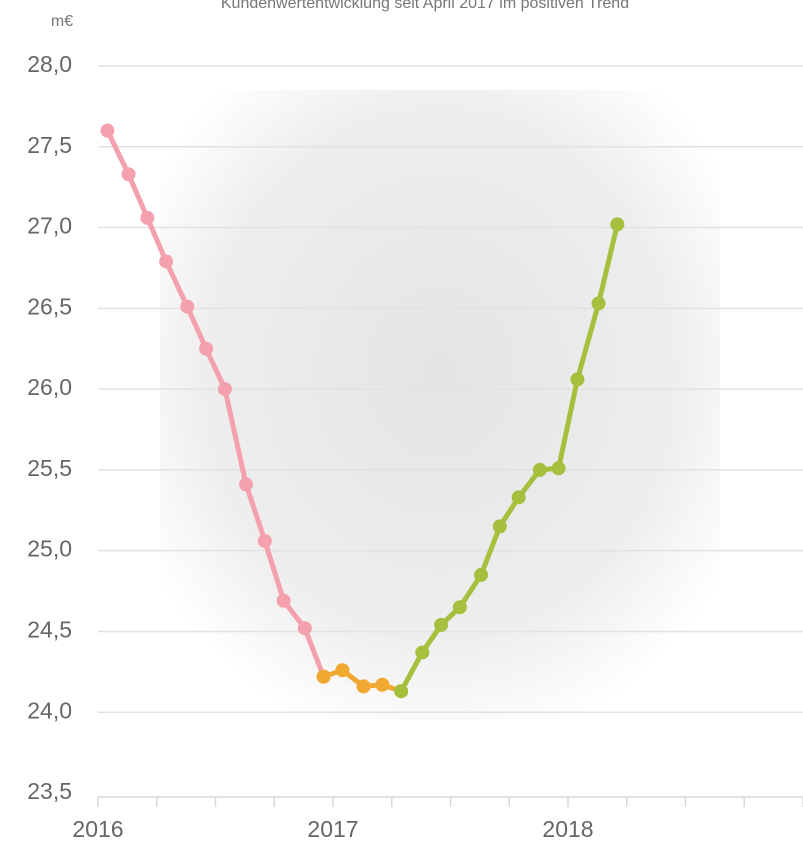 The height and width of the screenshot is (848, 803). Describe the element at coordinates (49, 791) in the screenshot. I see `y-tick-label: 23,5` at that location.